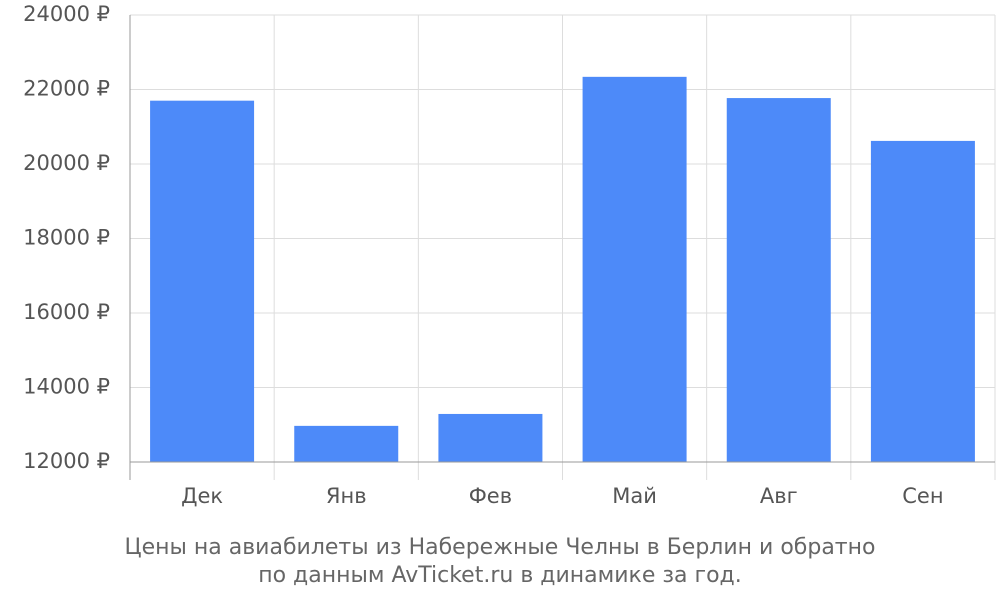 This screenshot has height=600, width=1000. Describe the element at coordinates (346, 496) in the screenshot. I see `x-tick-label: Янв` at that location.